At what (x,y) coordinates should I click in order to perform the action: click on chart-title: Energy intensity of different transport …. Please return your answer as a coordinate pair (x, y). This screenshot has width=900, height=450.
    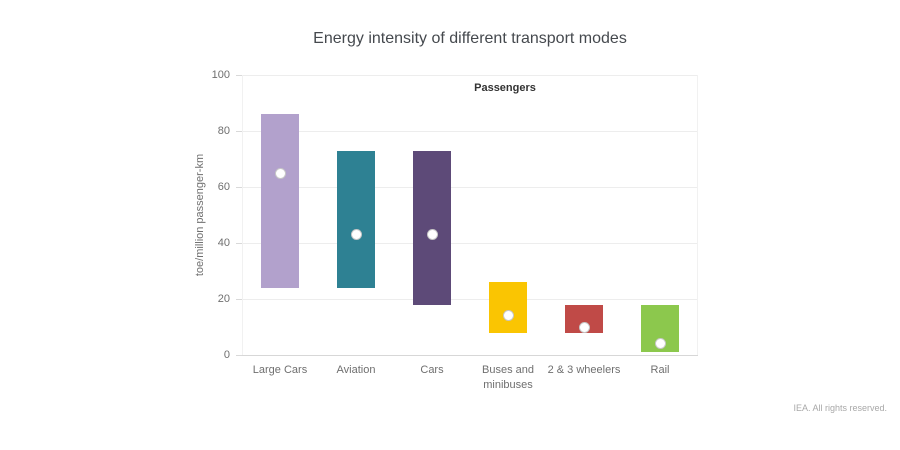
    Looking at the image, I should click on (470, 38).